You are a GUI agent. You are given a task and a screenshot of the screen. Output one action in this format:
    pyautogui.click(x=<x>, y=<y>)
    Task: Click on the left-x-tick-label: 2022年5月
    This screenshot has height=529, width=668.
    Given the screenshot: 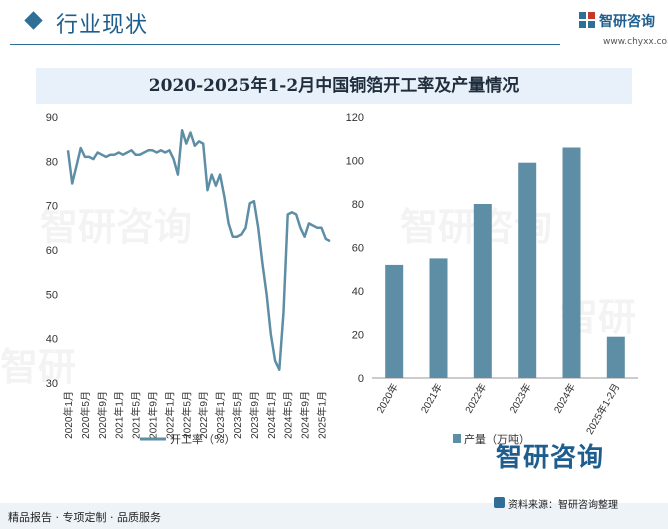 What is the action you would take?
    pyautogui.click(x=186, y=415)
    